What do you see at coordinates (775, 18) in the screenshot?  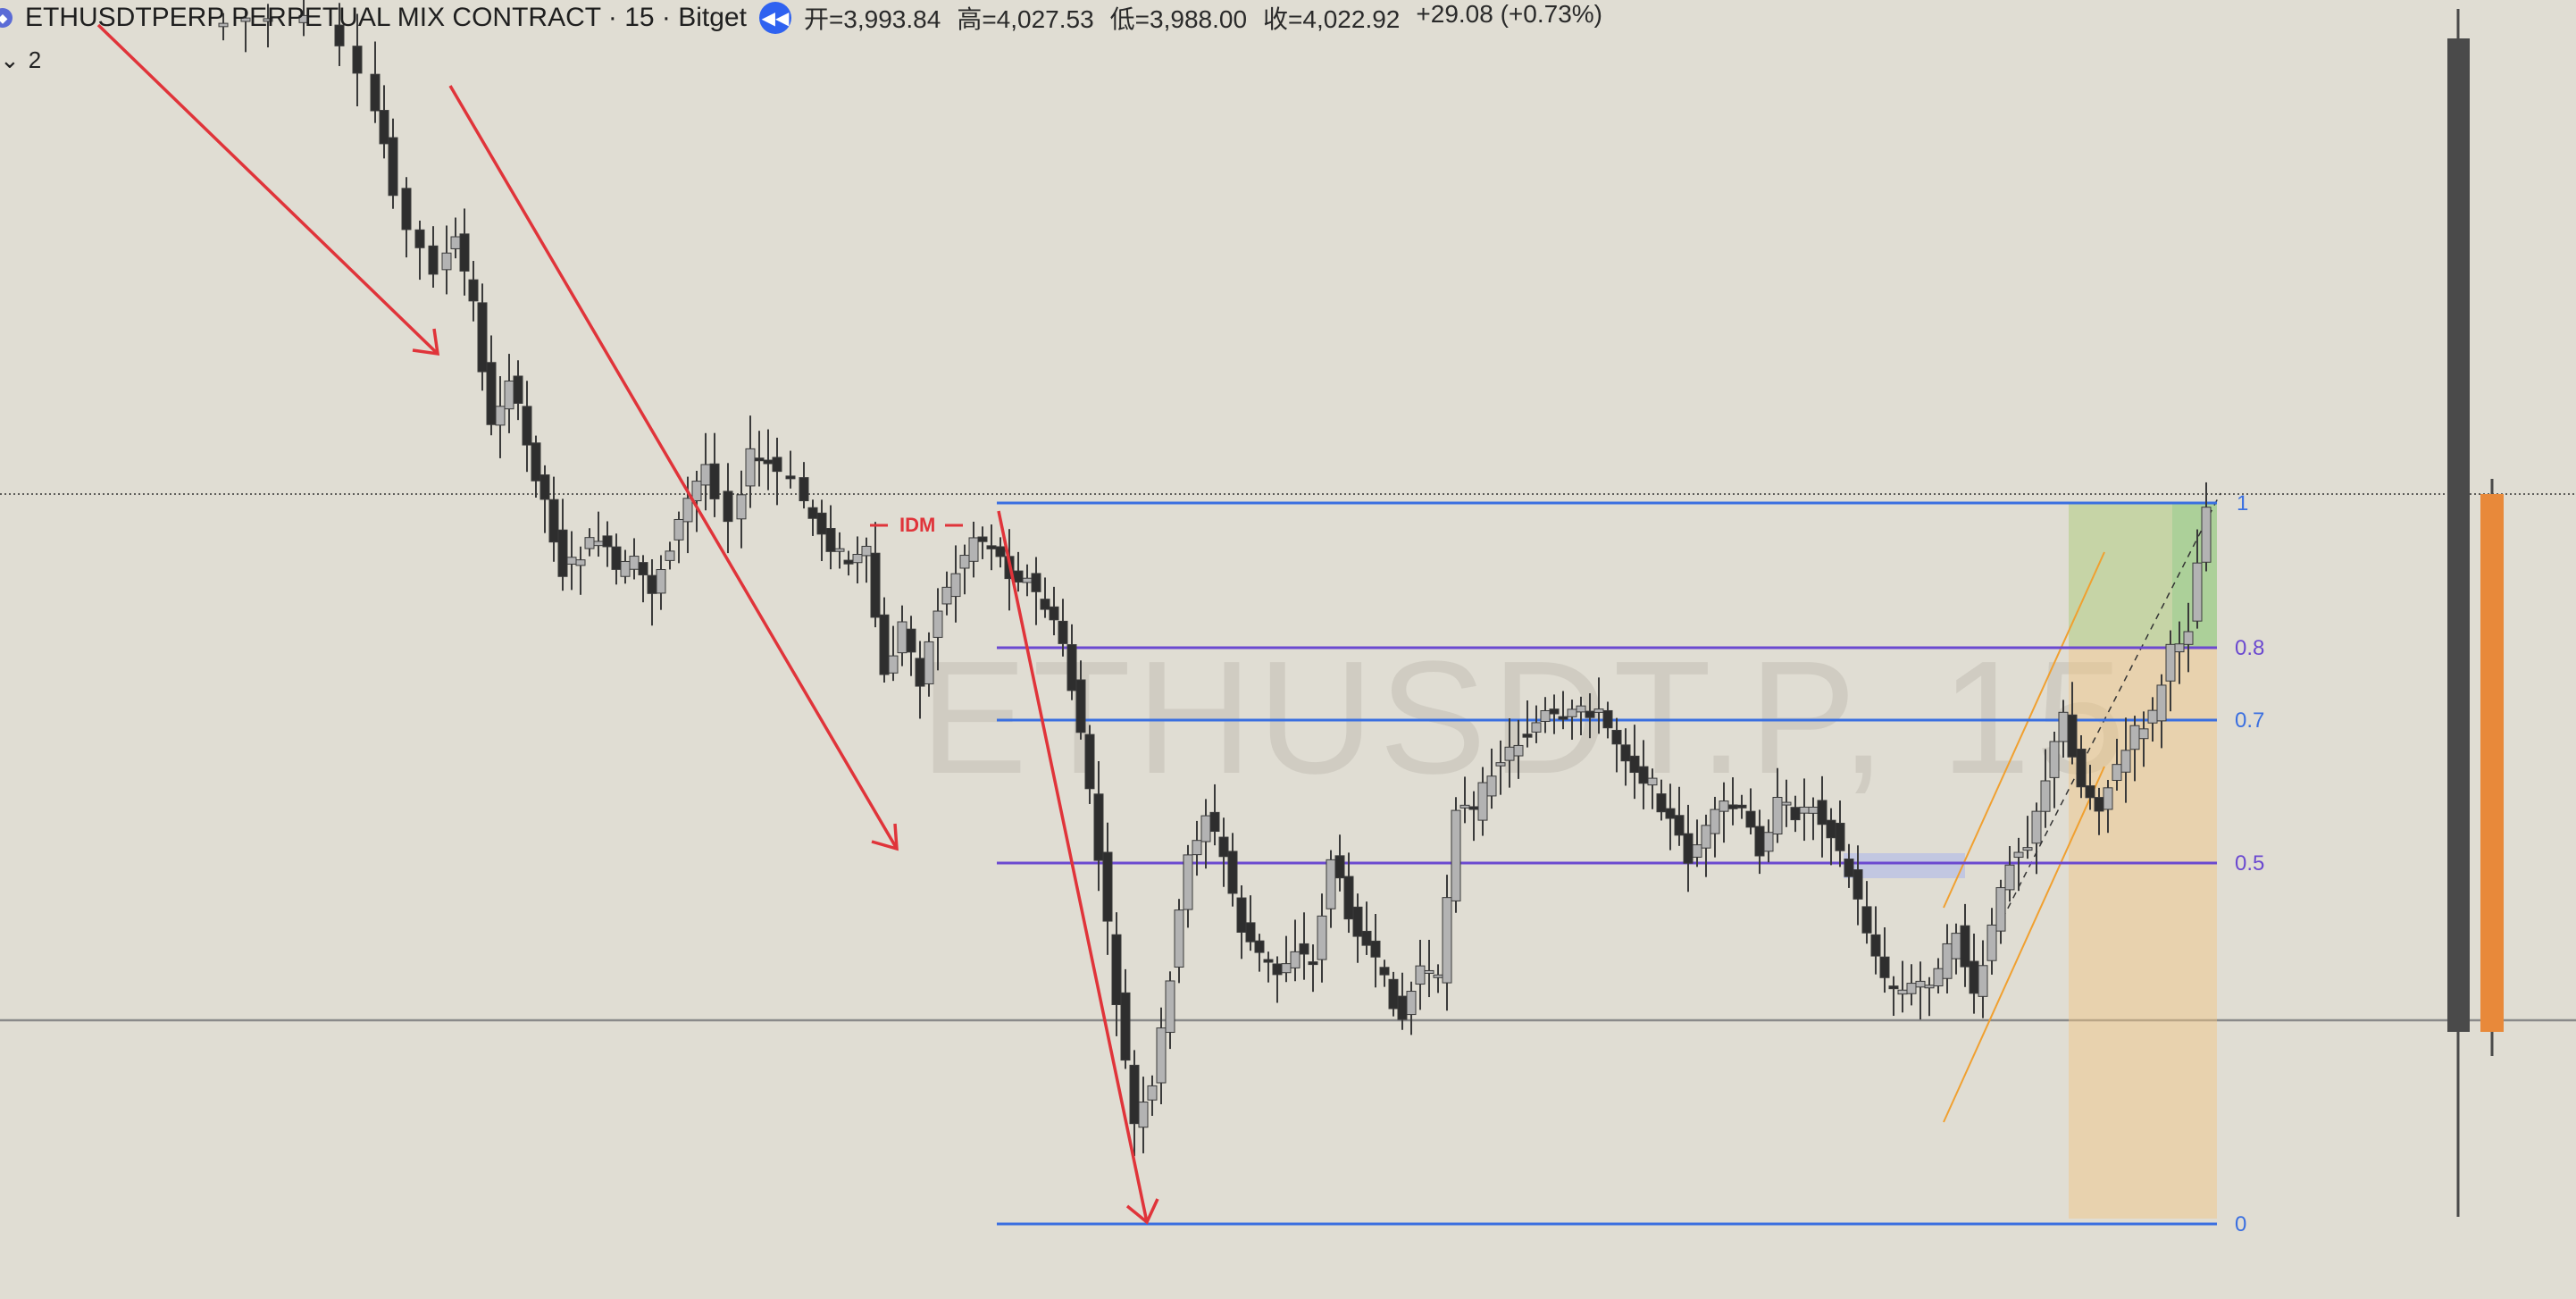 I see `rewind-icon: ◀◀` at bounding box center [775, 18].